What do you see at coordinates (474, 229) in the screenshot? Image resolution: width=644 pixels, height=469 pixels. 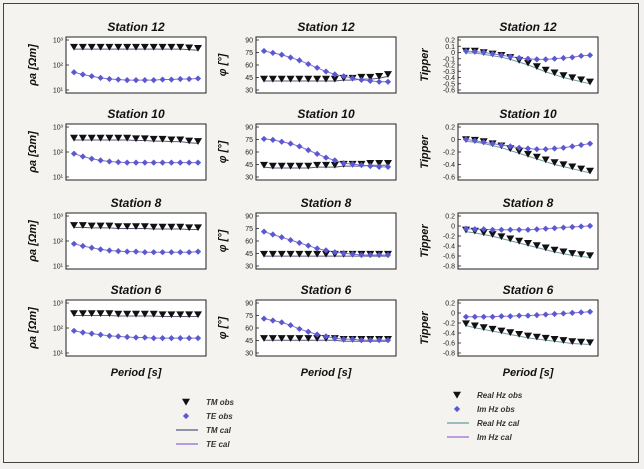 I see `chart-2-tipper-series-1-point` at bounding box center [474, 229].